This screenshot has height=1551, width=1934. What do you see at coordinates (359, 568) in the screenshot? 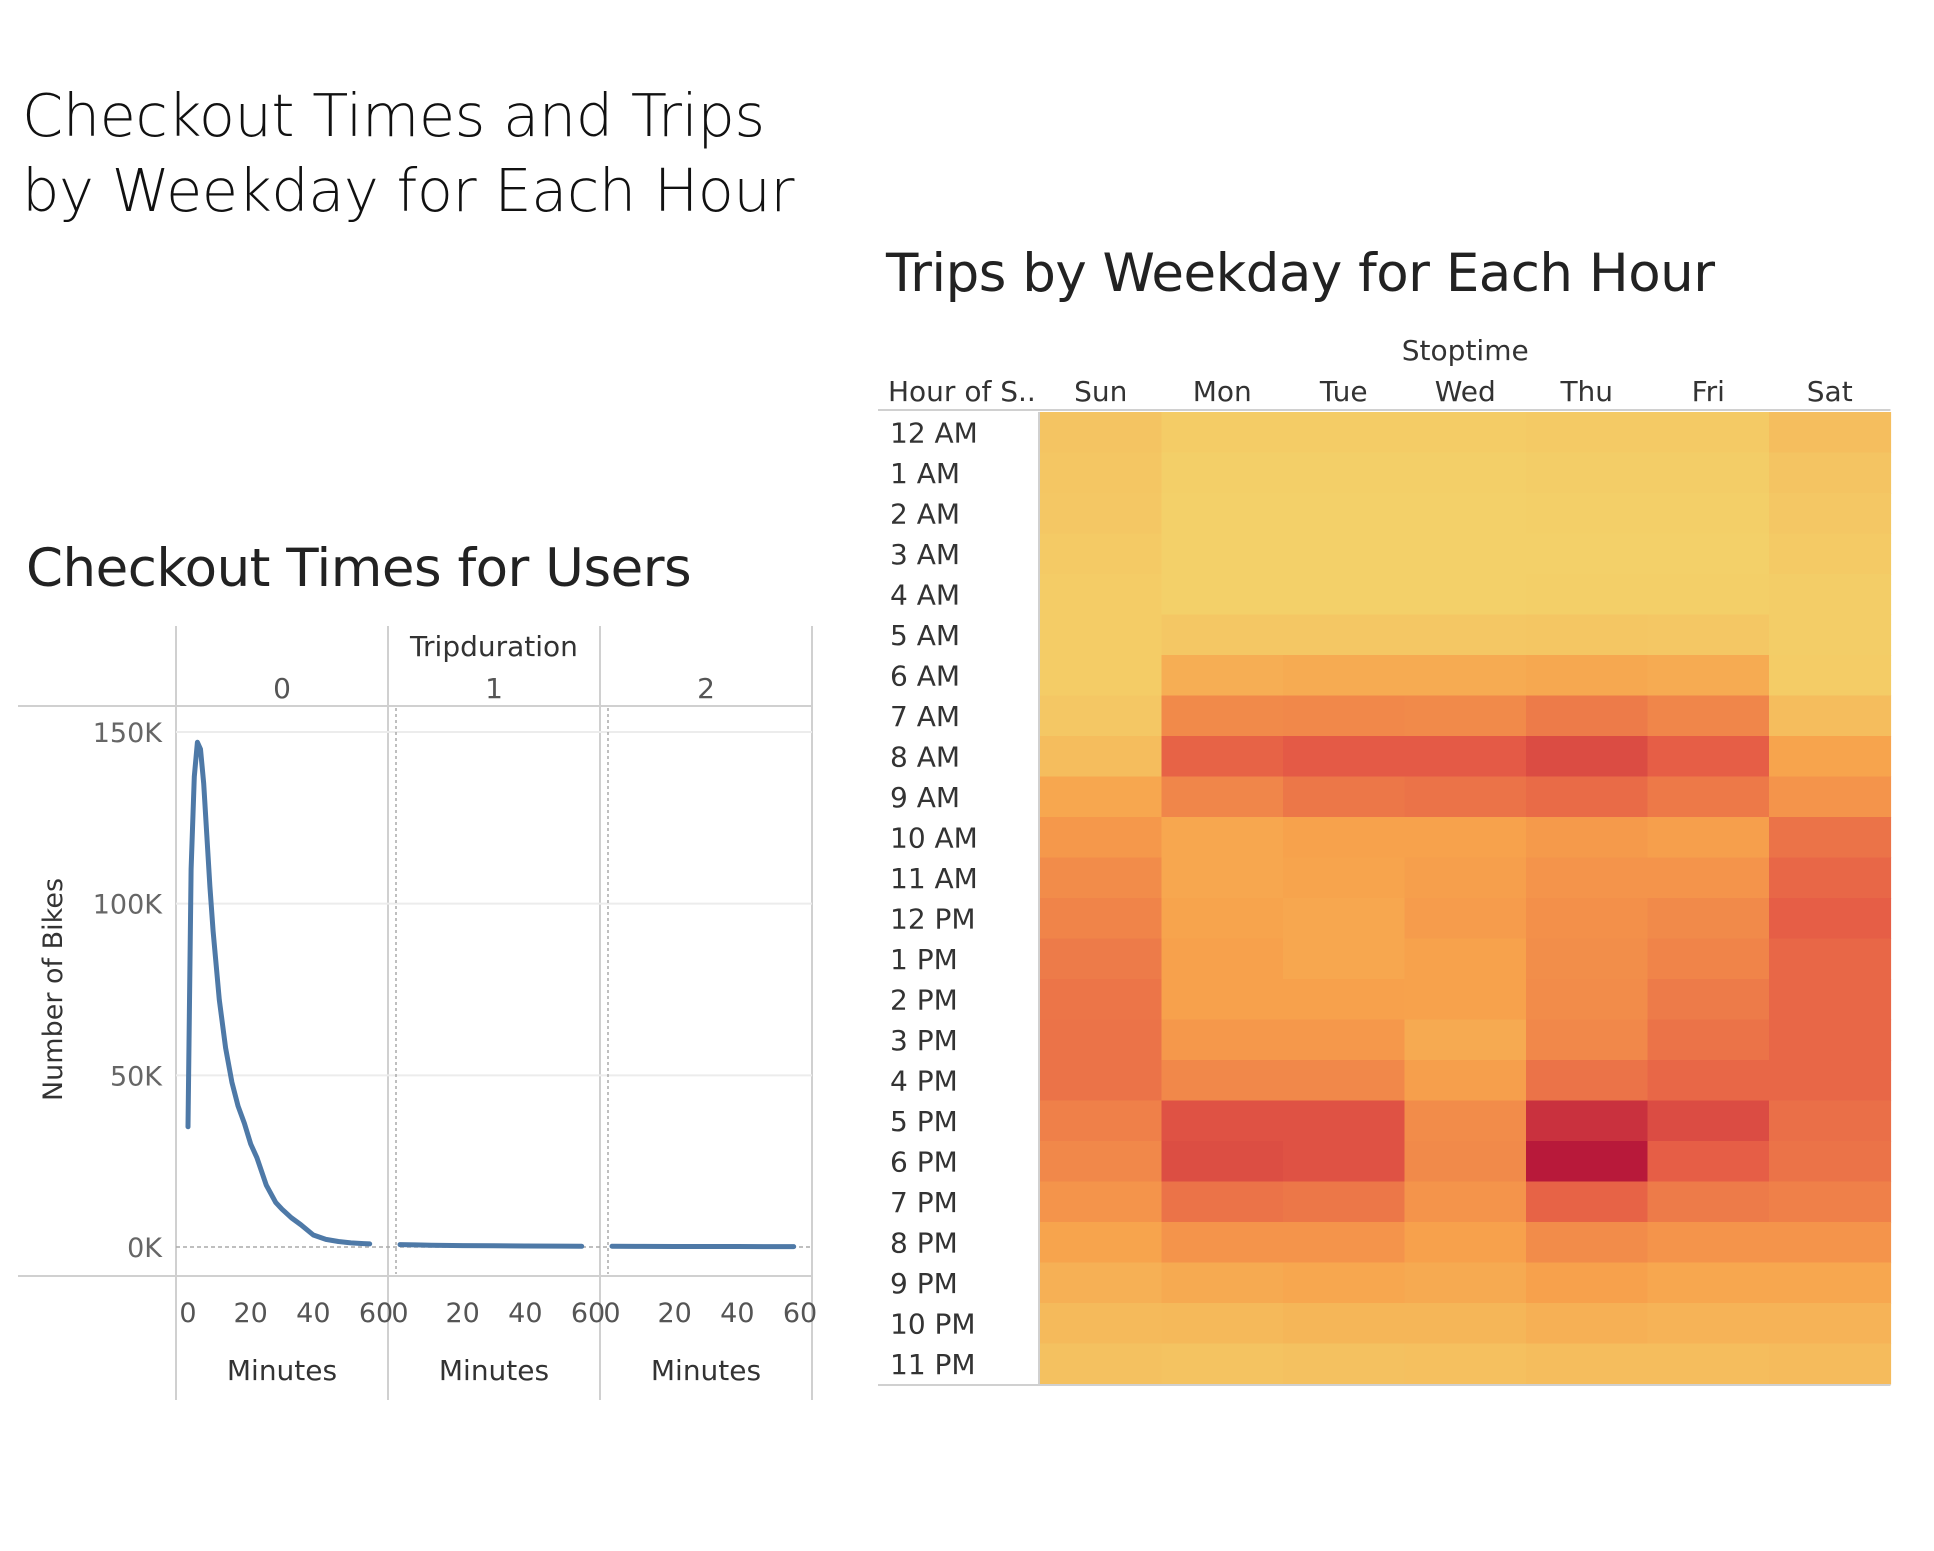
I see `line-chart-title: Checkout Times for Users` at bounding box center [359, 568].